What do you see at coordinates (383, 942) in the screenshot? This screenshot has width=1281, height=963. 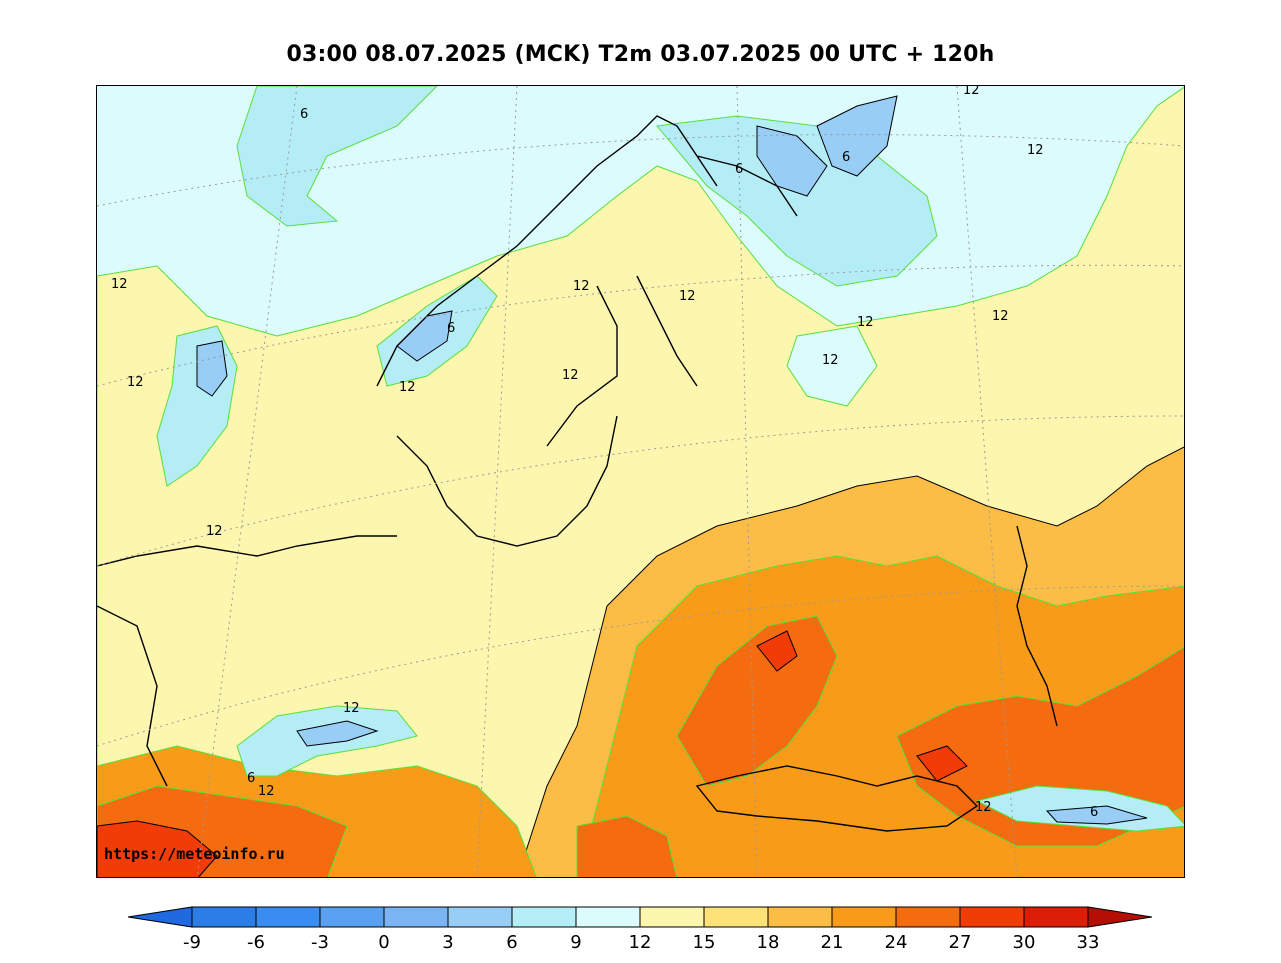 I see `colorbar-tick-label: 0` at bounding box center [383, 942].